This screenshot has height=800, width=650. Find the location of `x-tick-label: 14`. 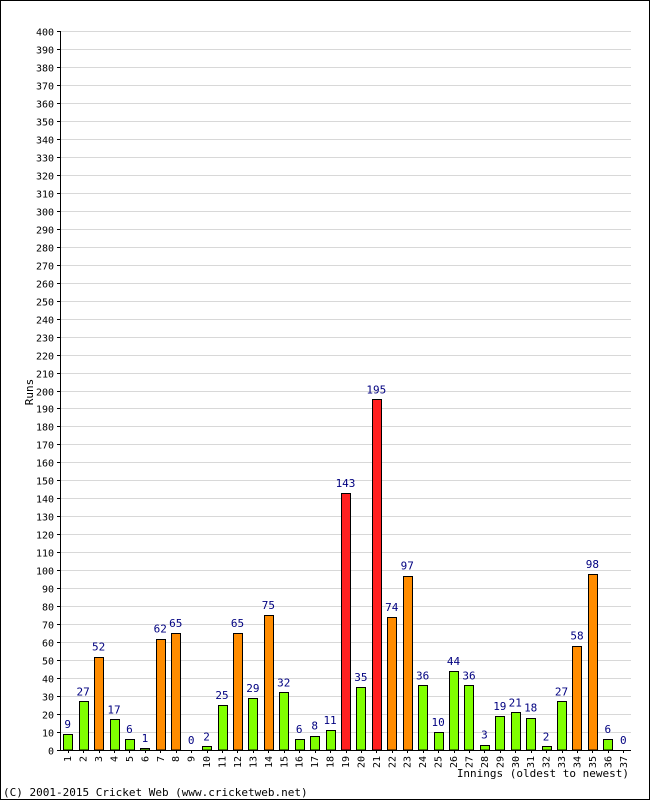

x-tick-label: 14 is located at coordinates (269, 762).